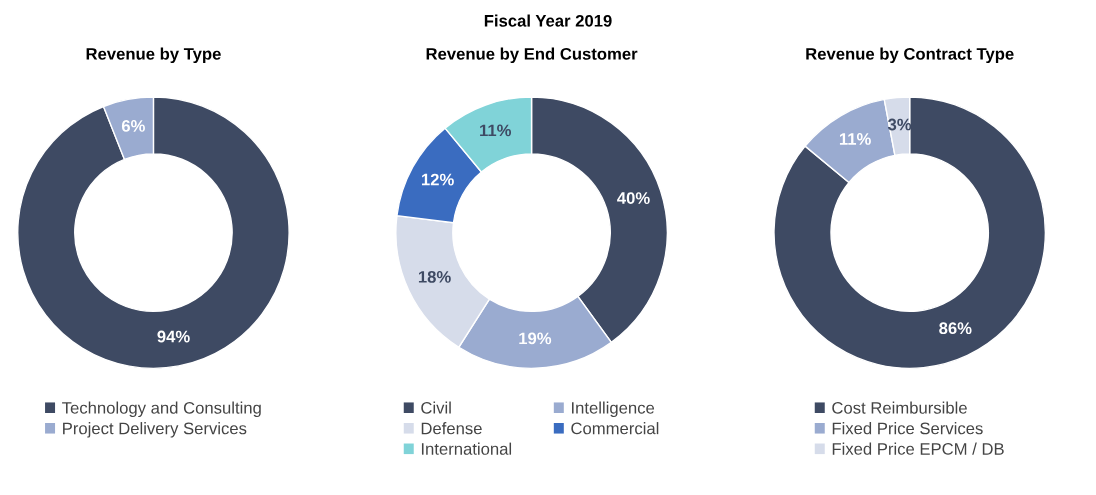  Describe the element at coordinates (907, 428) in the screenshot. I see `legend-label: Fixed Price Services` at that location.